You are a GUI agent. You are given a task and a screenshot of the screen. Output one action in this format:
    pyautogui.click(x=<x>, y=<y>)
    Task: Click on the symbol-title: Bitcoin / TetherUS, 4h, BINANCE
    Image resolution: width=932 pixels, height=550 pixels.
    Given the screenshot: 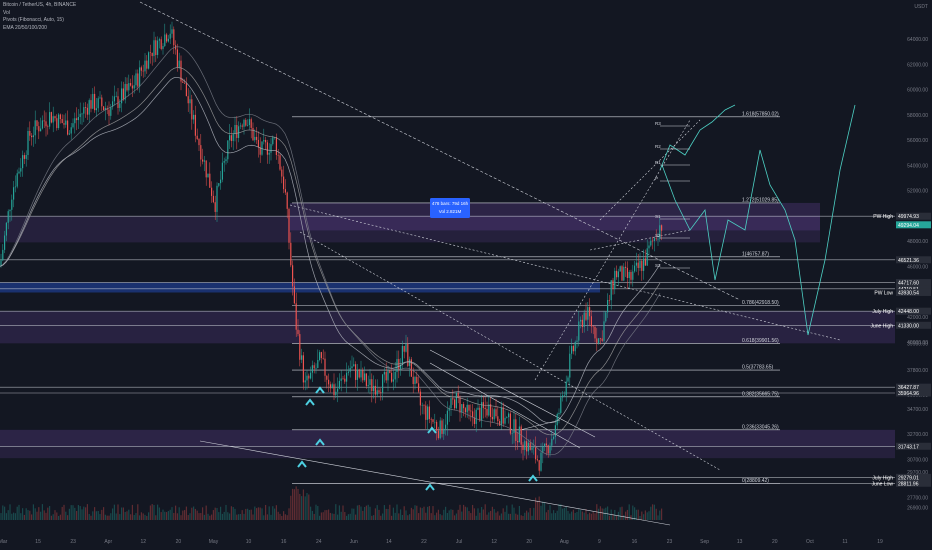 What is the action you would take?
    pyautogui.click(x=39, y=6)
    